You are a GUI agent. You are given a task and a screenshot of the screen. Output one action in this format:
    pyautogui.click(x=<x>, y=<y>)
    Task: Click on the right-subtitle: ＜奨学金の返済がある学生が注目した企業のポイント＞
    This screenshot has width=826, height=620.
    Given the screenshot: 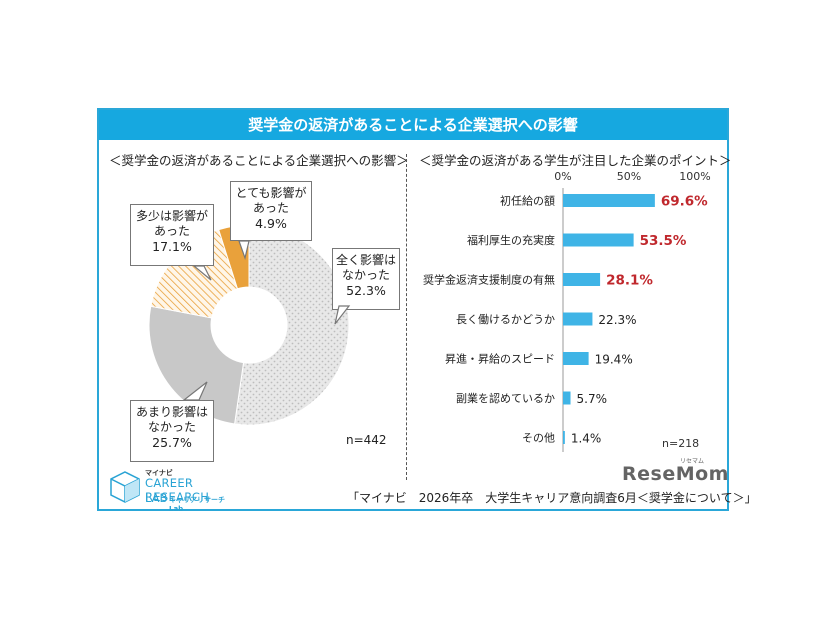 What is the action you would take?
    pyautogui.click(x=575, y=160)
    